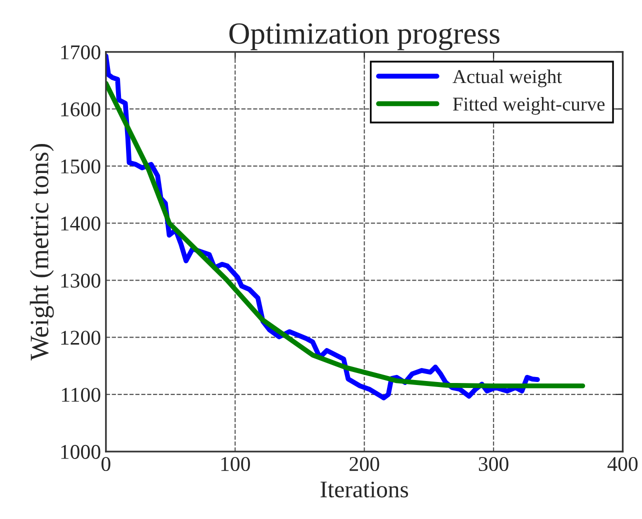 This screenshot has height=519, width=642. I want to click on y-tick-label: 1300, so click(80, 281).